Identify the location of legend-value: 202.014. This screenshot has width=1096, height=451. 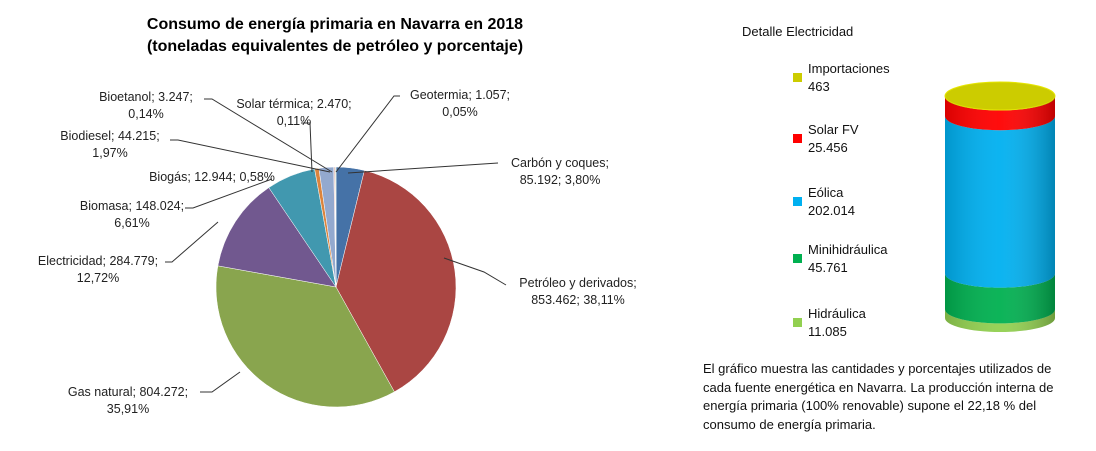
(831, 210).